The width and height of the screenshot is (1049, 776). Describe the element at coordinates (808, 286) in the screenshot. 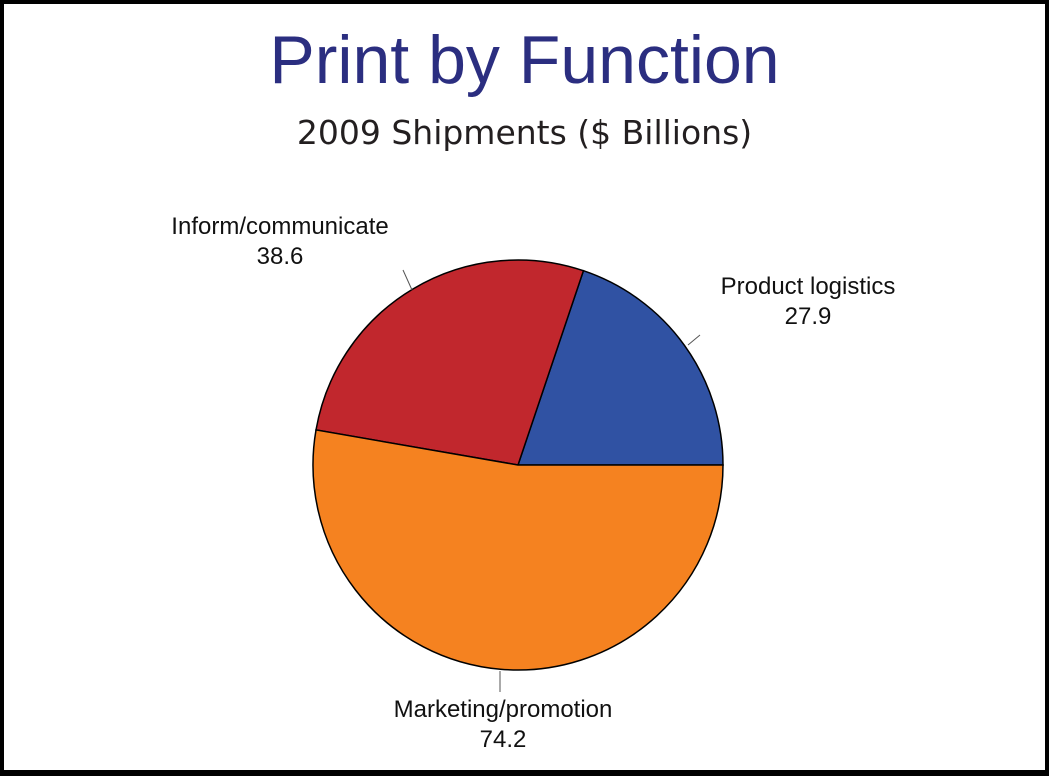

I see `slice-label: Product logistics` at that location.